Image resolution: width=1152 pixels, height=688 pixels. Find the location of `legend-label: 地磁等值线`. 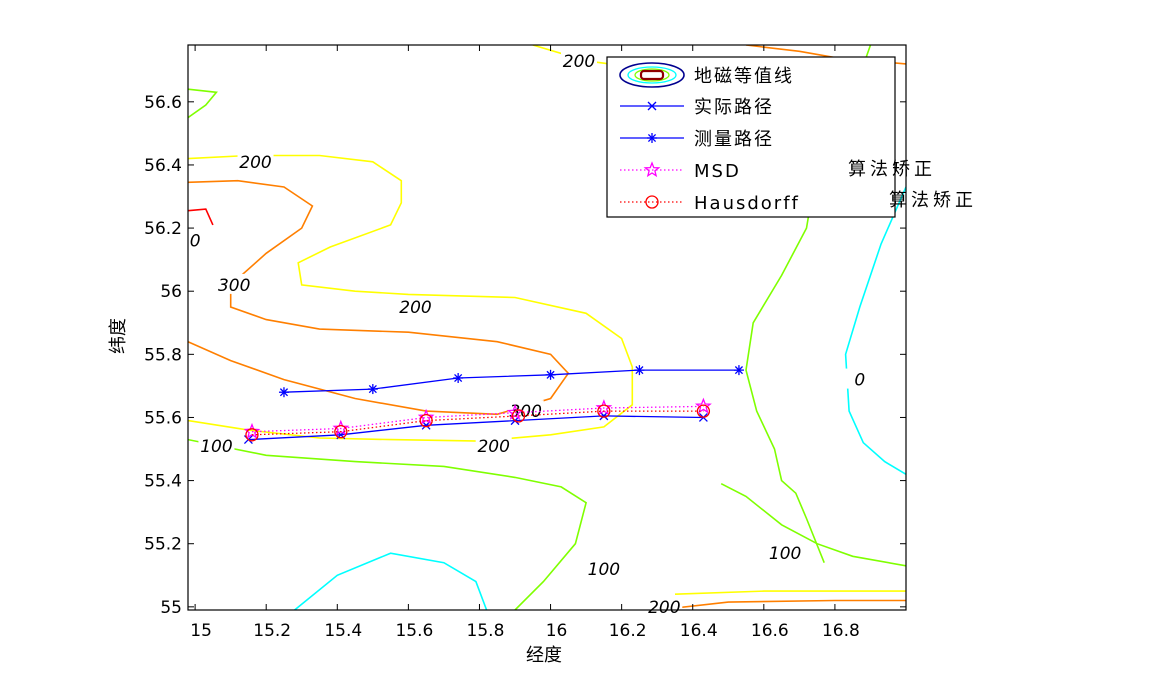

legend-label: 地磁等值线 is located at coordinates (744, 76).